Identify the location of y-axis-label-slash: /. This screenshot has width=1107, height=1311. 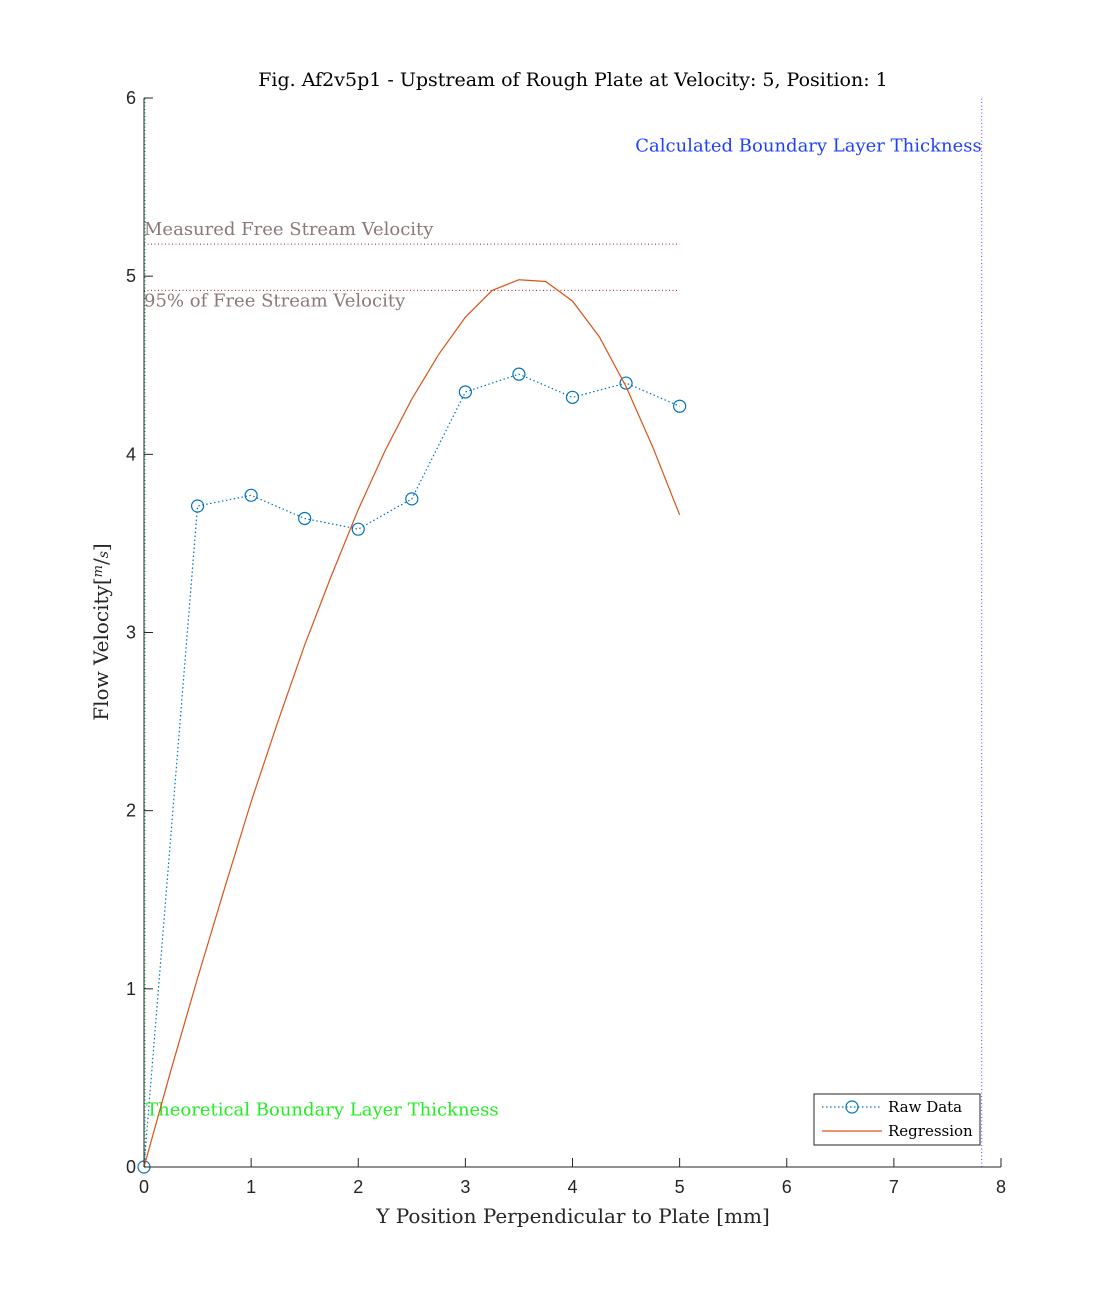
(101, 561).